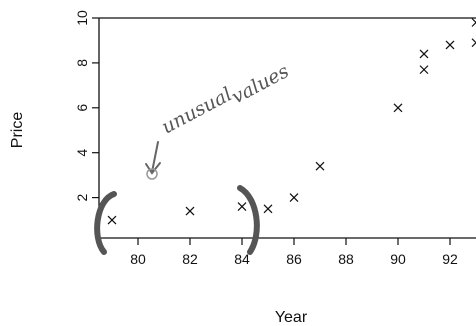  I want to click on x-tick-label: 88, so click(346, 259).